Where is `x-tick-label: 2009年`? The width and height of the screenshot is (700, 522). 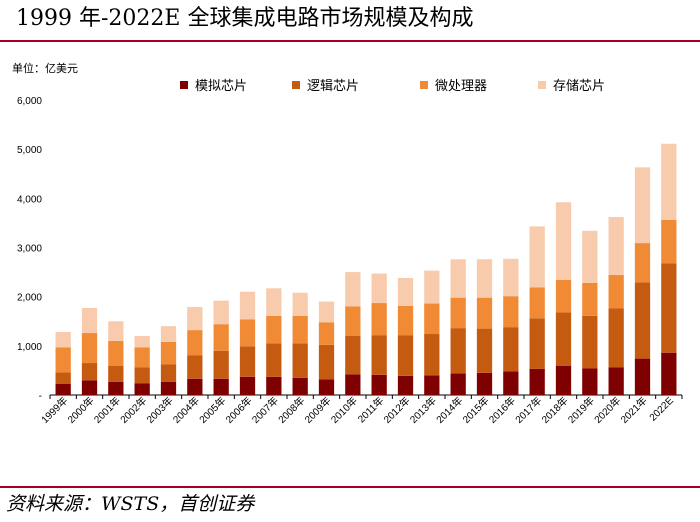
x-tick-label: 2009年 is located at coordinates (318, 410).